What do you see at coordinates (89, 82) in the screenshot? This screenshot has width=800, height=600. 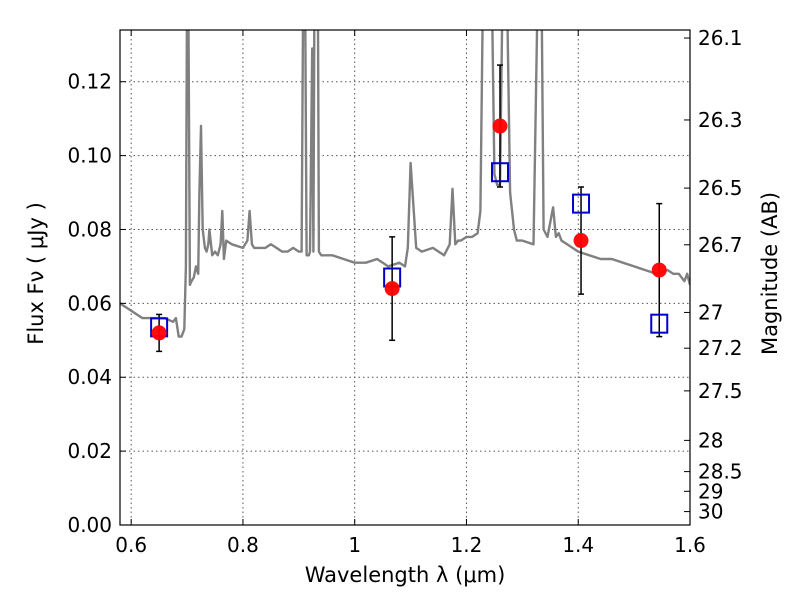 I see `y-tick-label: 0.12` at bounding box center [89, 82].